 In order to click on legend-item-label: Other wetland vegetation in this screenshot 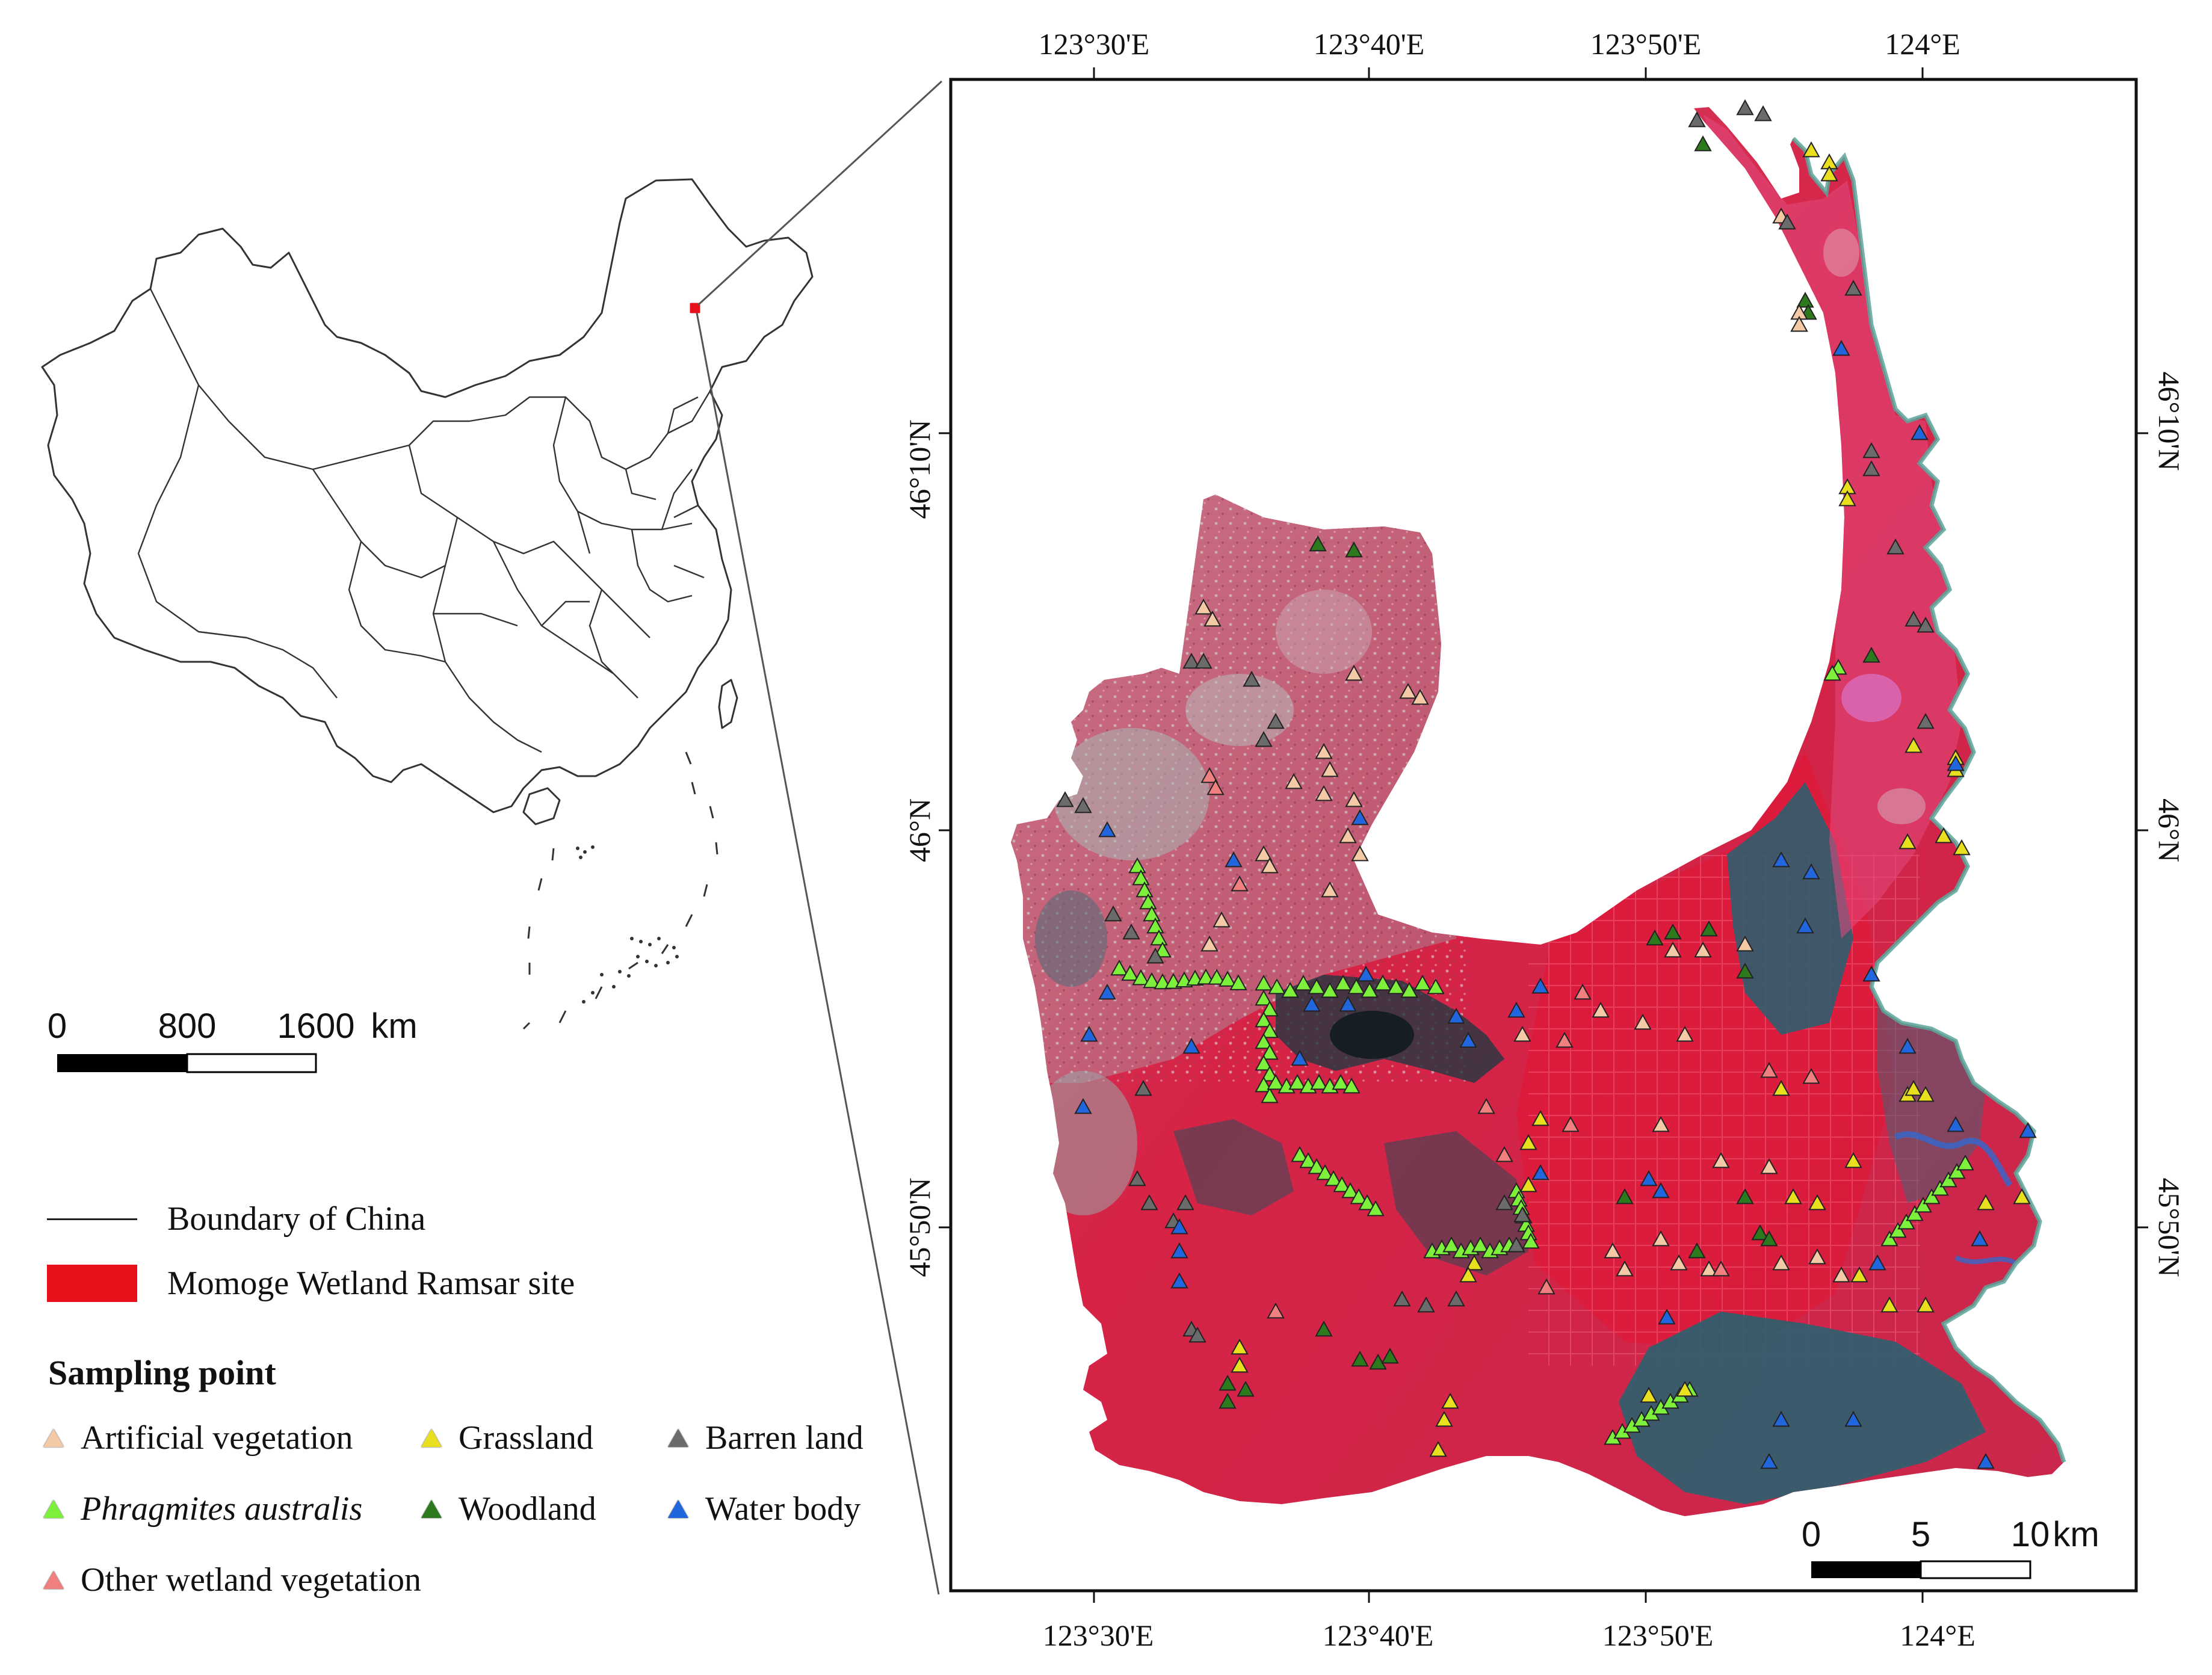, I will do `click(251, 1580)`.